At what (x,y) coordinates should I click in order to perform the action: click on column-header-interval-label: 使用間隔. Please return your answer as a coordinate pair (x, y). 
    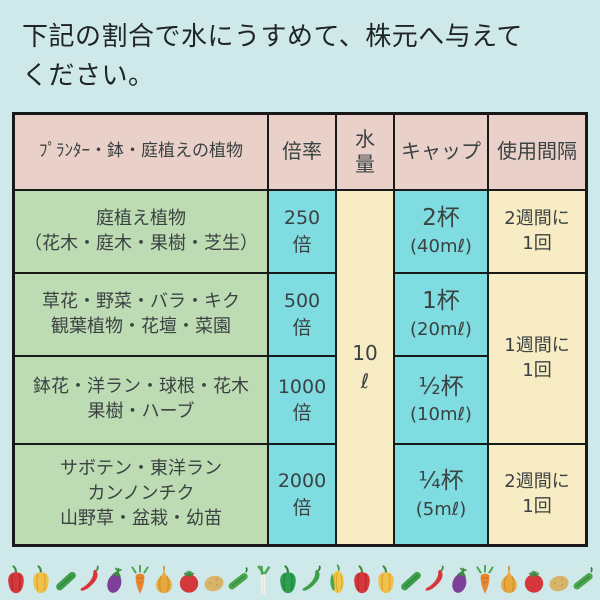
    Looking at the image, I should click on (537, 151).